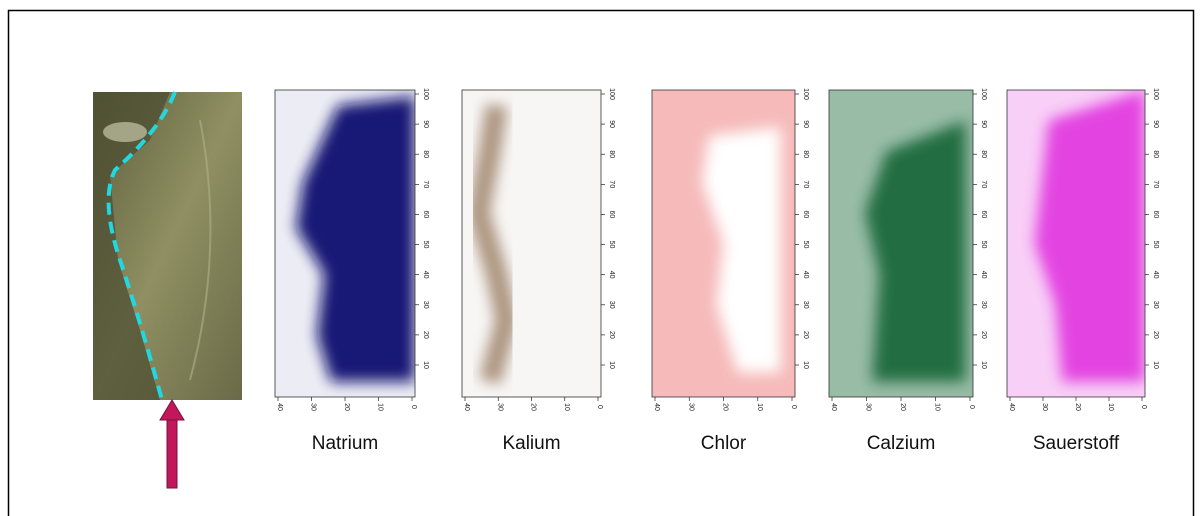 The width and height of the screenshot is (1202, 516). Describe the element at coordinates (531, 443) in the screenshot. I see `panel-label: Kalium` at that location.